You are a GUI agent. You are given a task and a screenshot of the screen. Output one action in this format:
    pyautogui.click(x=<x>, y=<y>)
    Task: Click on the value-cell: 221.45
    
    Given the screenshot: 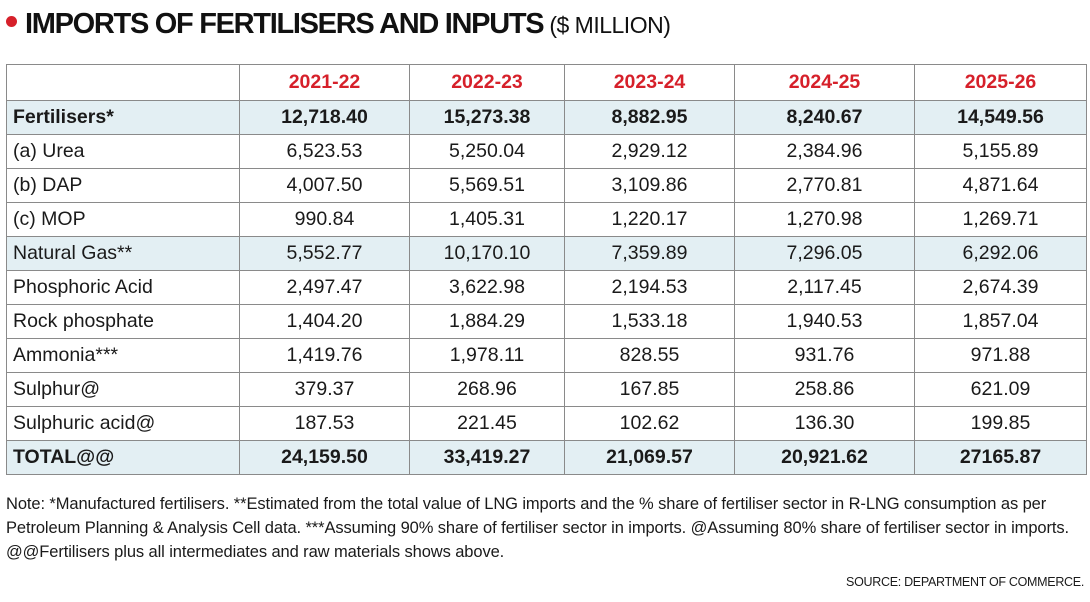 What is the action you would take?
    pyautogui.click(x=487, y=423)
    